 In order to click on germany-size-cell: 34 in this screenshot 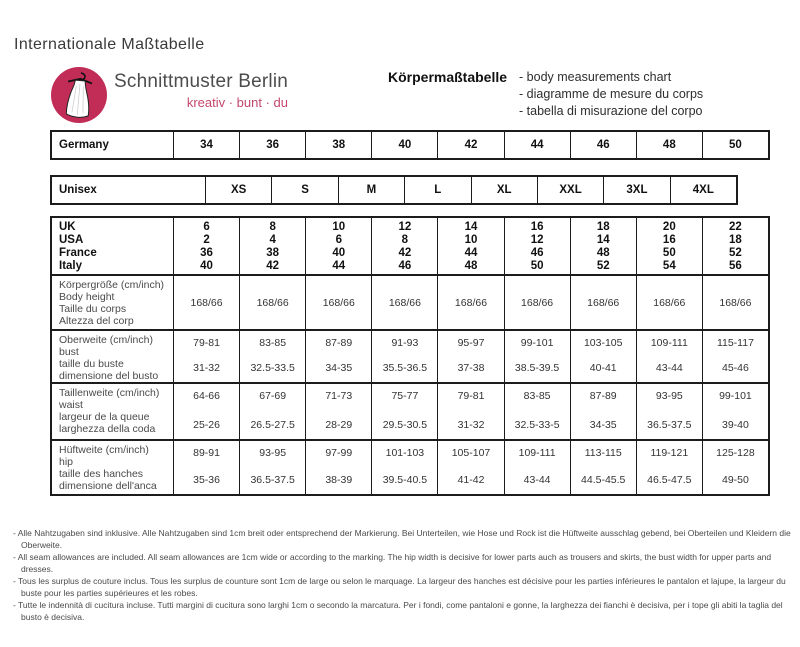, I will do `click(206, 145)`.